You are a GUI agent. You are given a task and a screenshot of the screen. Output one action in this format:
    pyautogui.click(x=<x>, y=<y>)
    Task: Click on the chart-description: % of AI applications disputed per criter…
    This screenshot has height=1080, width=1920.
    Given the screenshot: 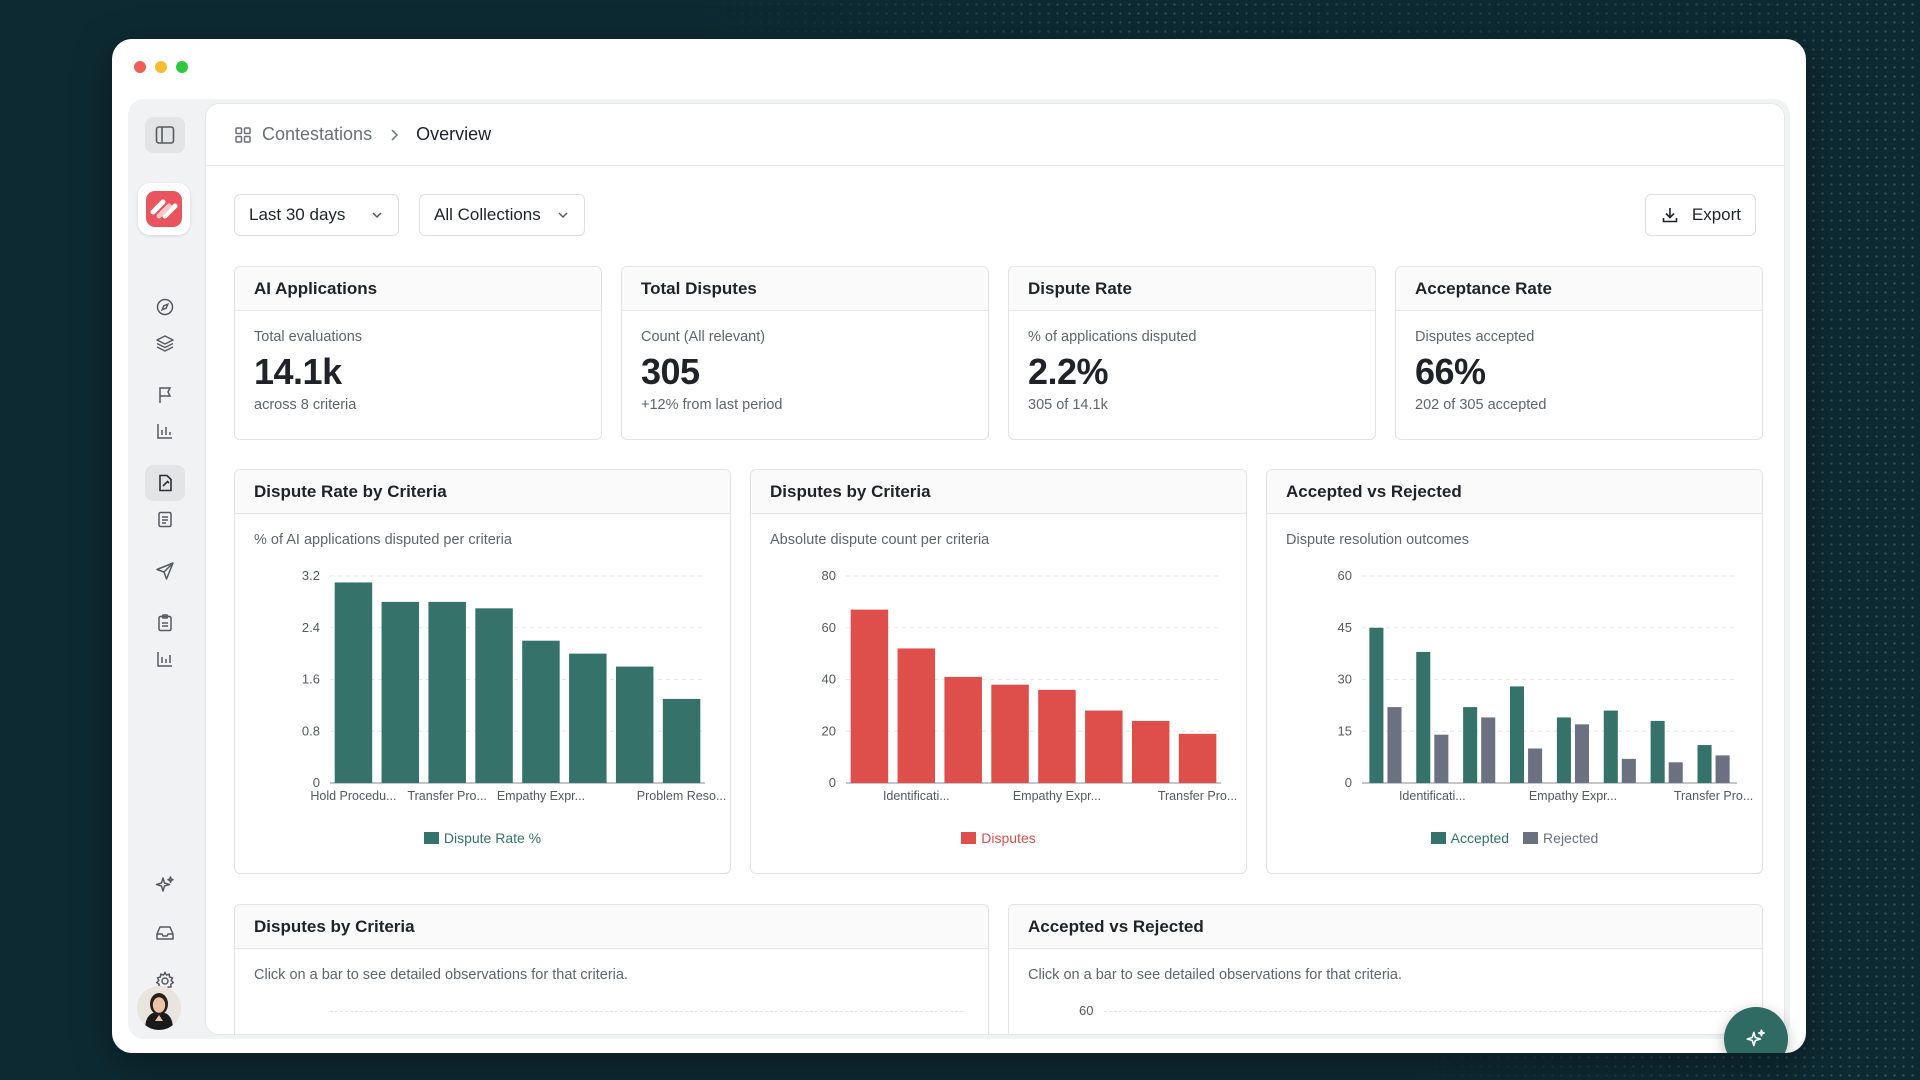 What is the action you would take?
    pyautogui.click(x=383, y=540)
    